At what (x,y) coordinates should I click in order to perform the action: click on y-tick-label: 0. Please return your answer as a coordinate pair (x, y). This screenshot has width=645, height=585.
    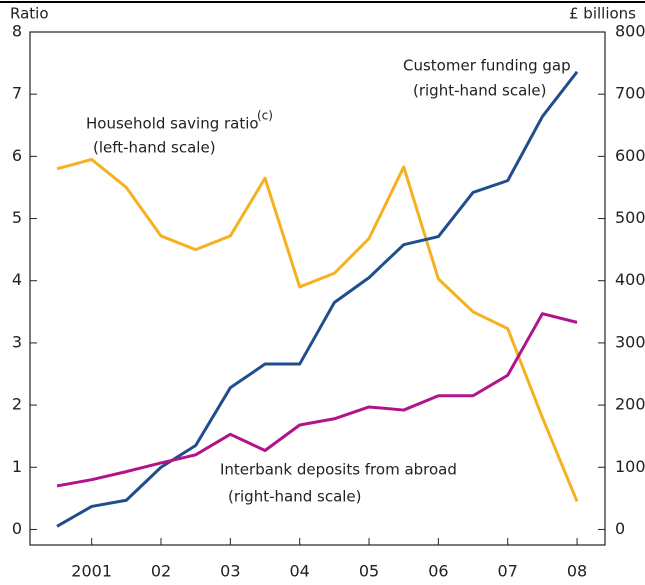
    Looking at the image, I should click on (17, 528).